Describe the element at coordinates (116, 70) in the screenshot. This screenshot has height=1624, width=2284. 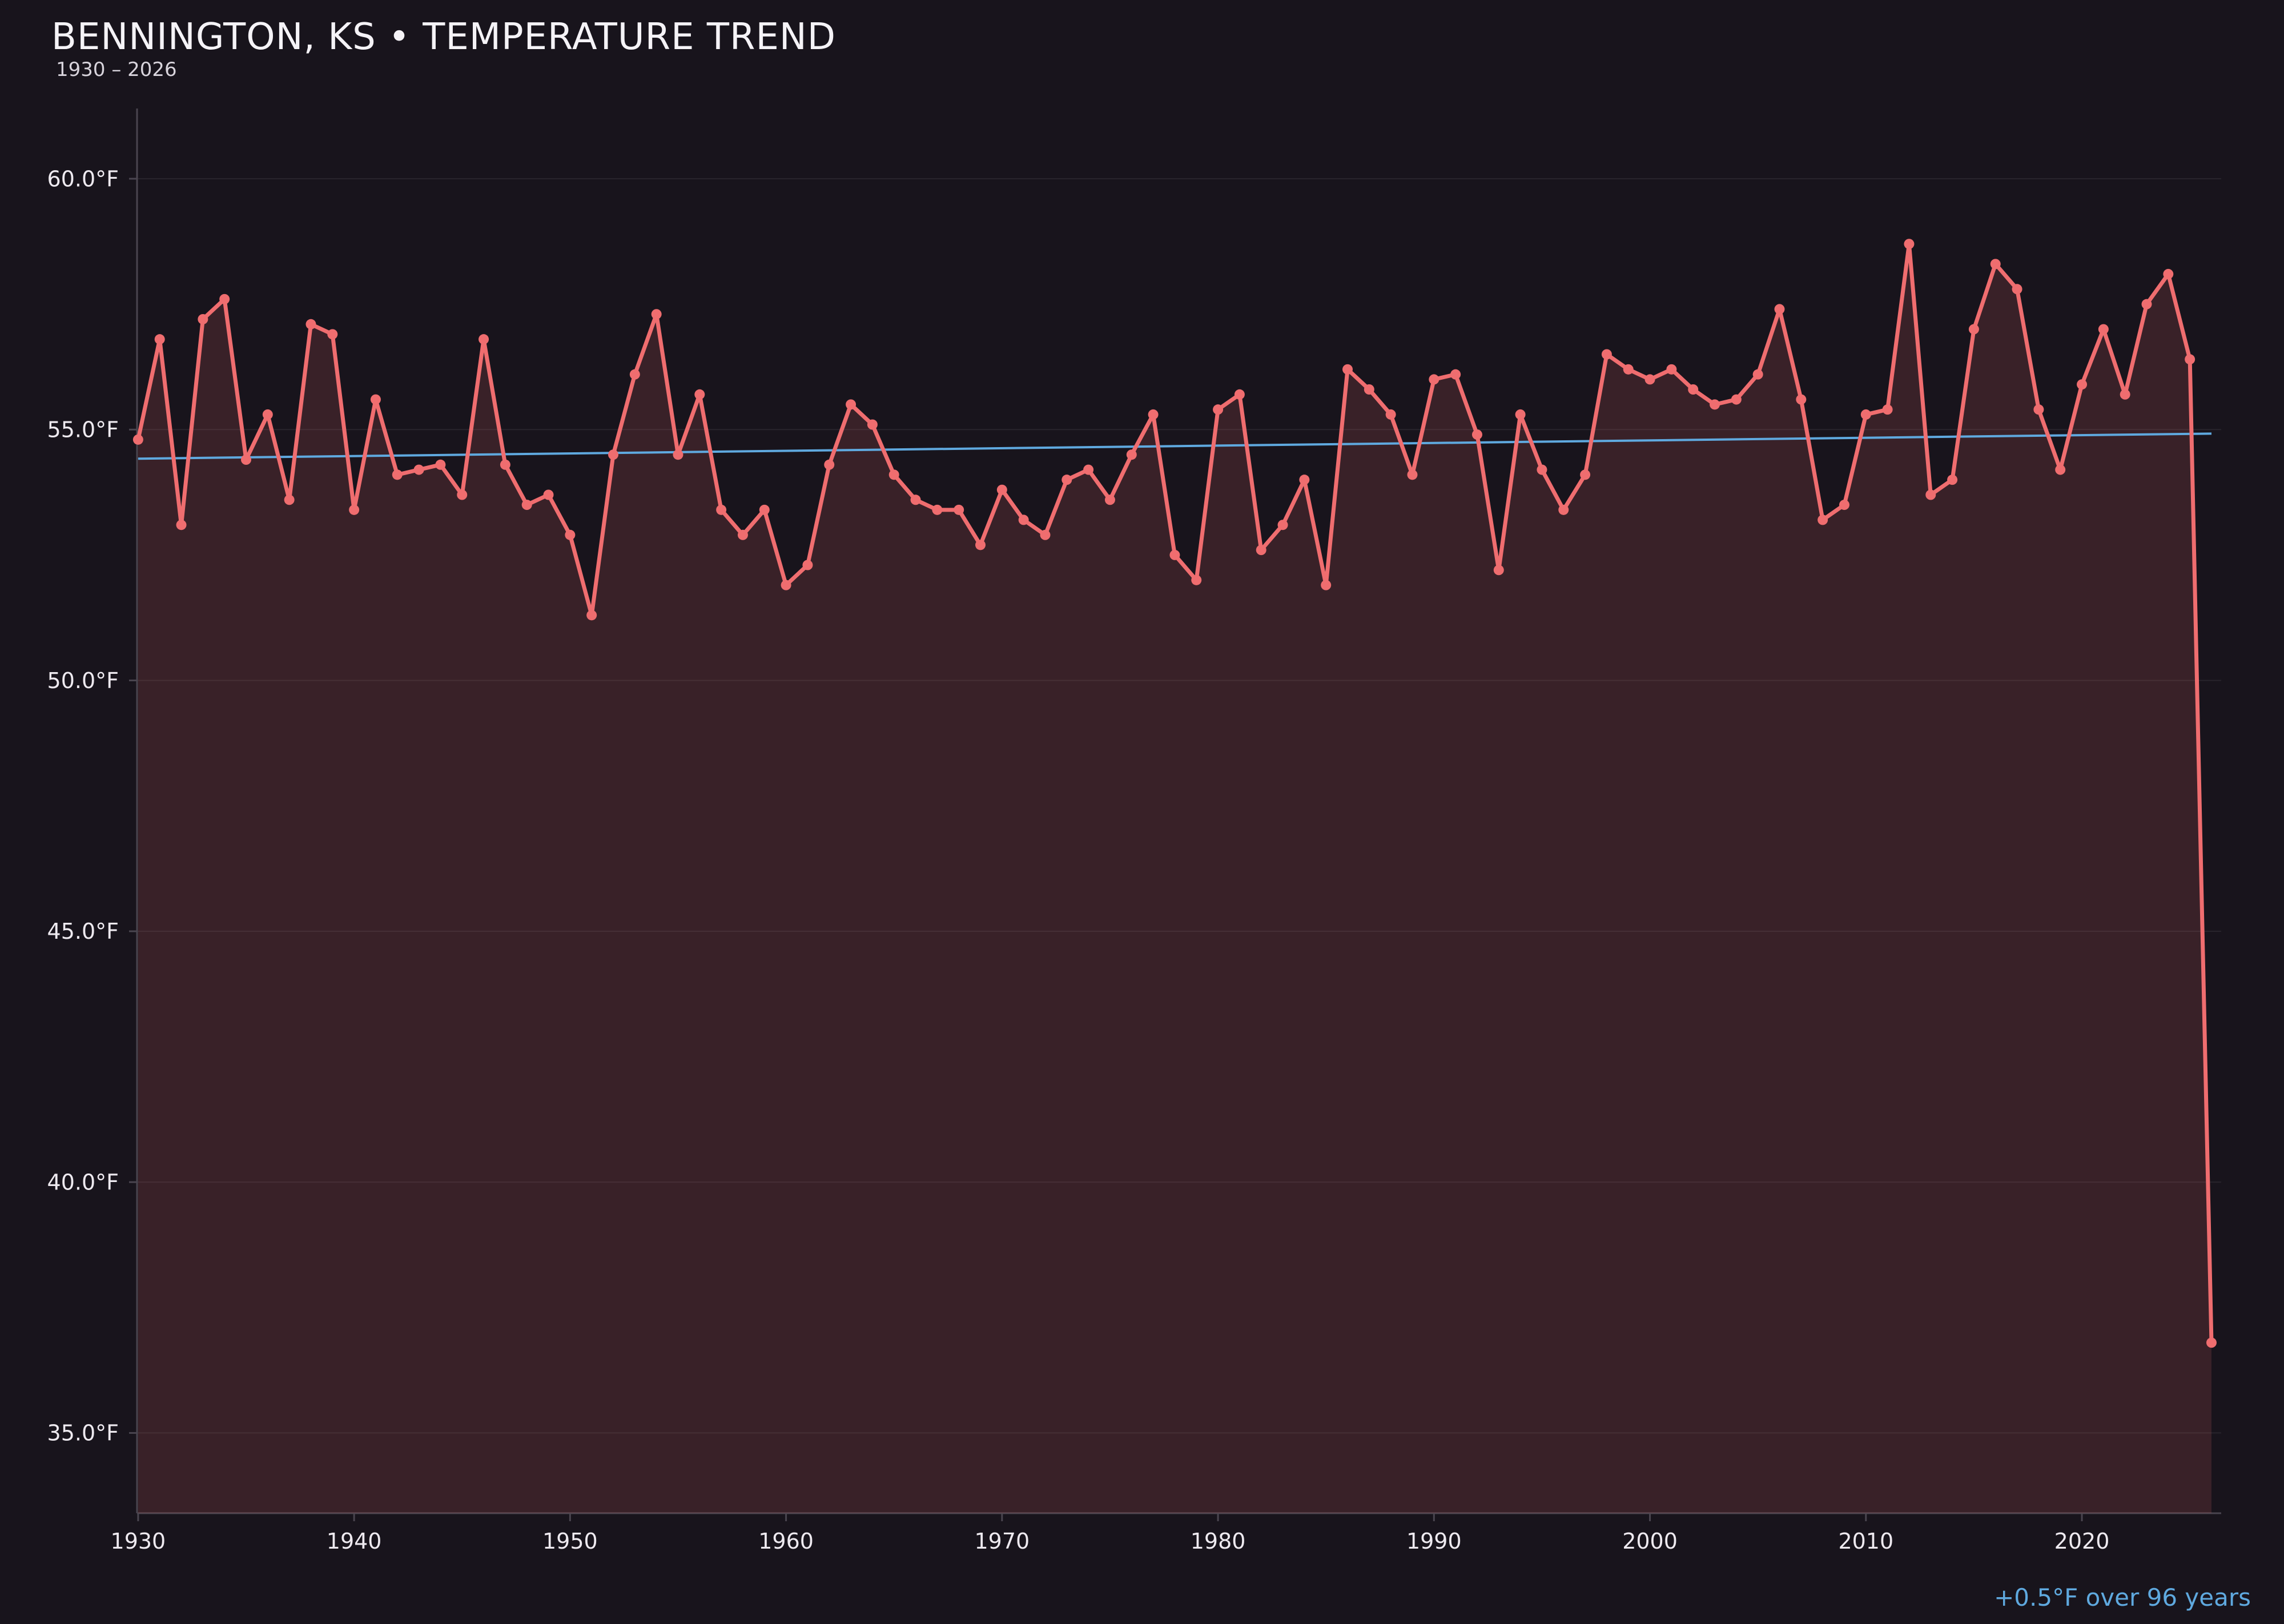
I see `chart-subtitle: 1930 – 2026` at that location.